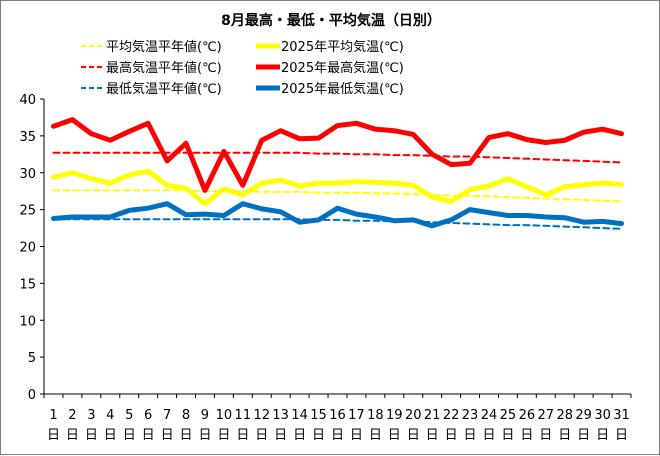 The height and width of the screenshot is (456, 660). Describe the element at coordinates (27, 284) in the screenshot. I see `y-tick-label: 15` at that location.